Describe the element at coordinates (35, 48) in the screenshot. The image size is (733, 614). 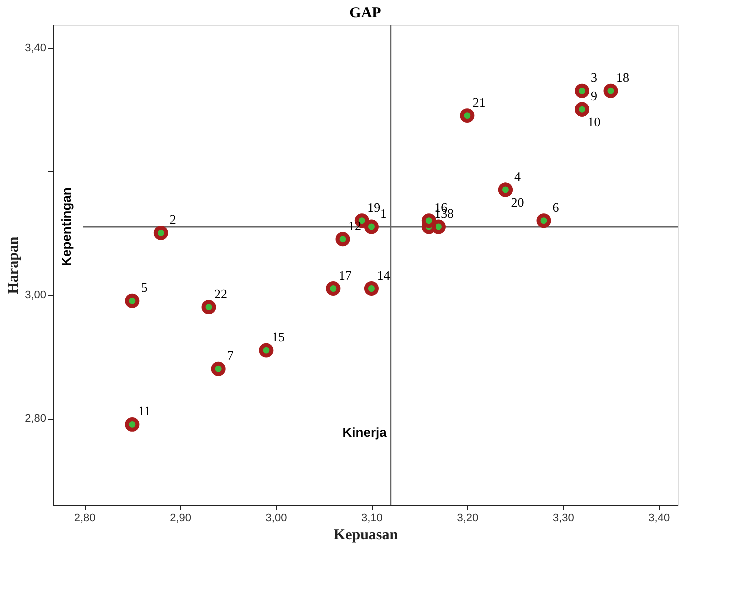
I see `y-tick-label: 3,40` at that location.